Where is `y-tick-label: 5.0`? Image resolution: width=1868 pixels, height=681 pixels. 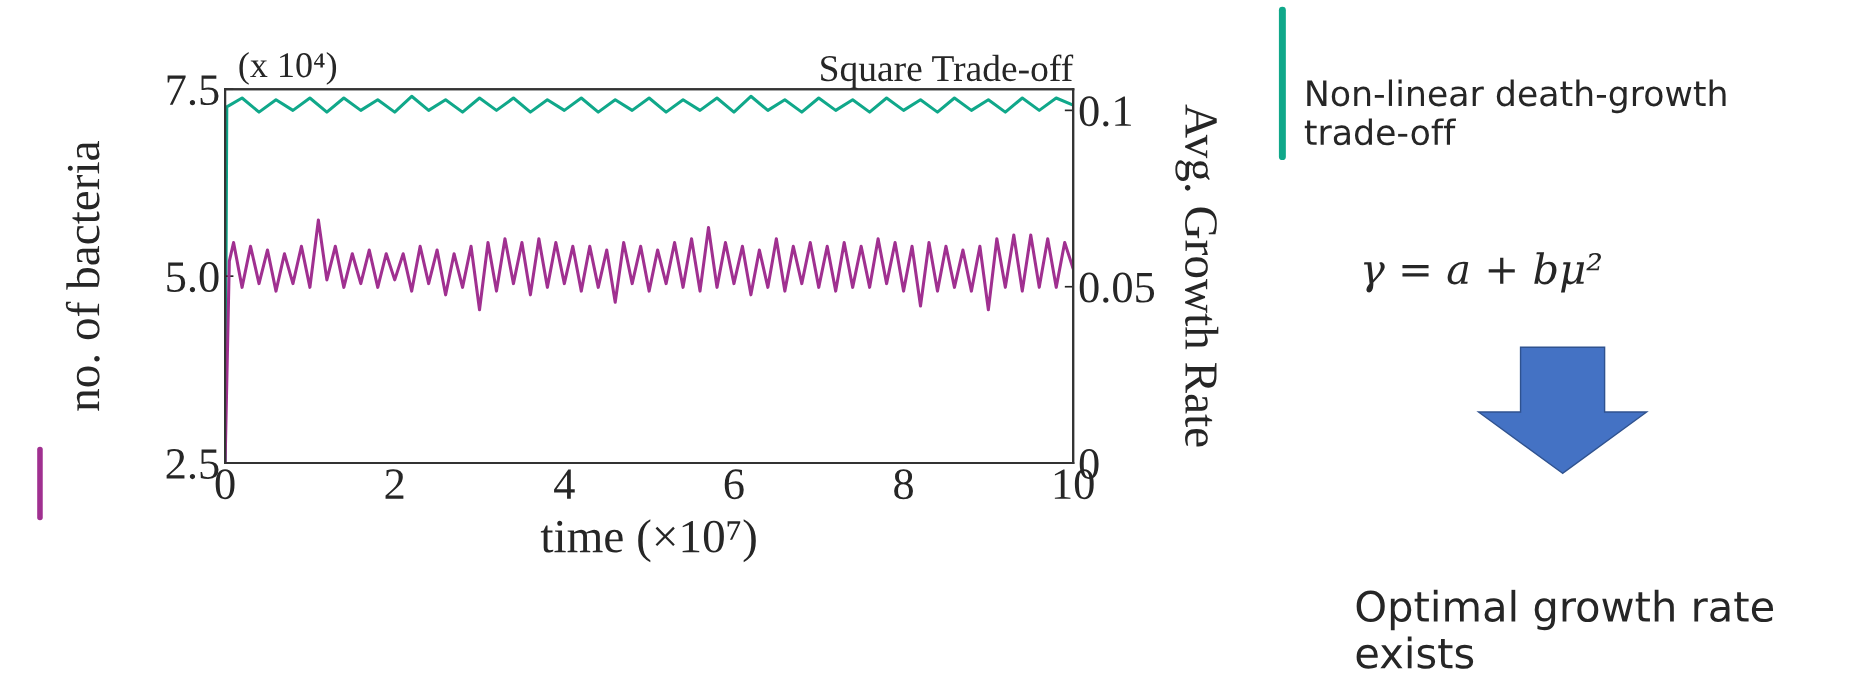
y-tick-label: 5.0 is located at coordinates (193, 277).